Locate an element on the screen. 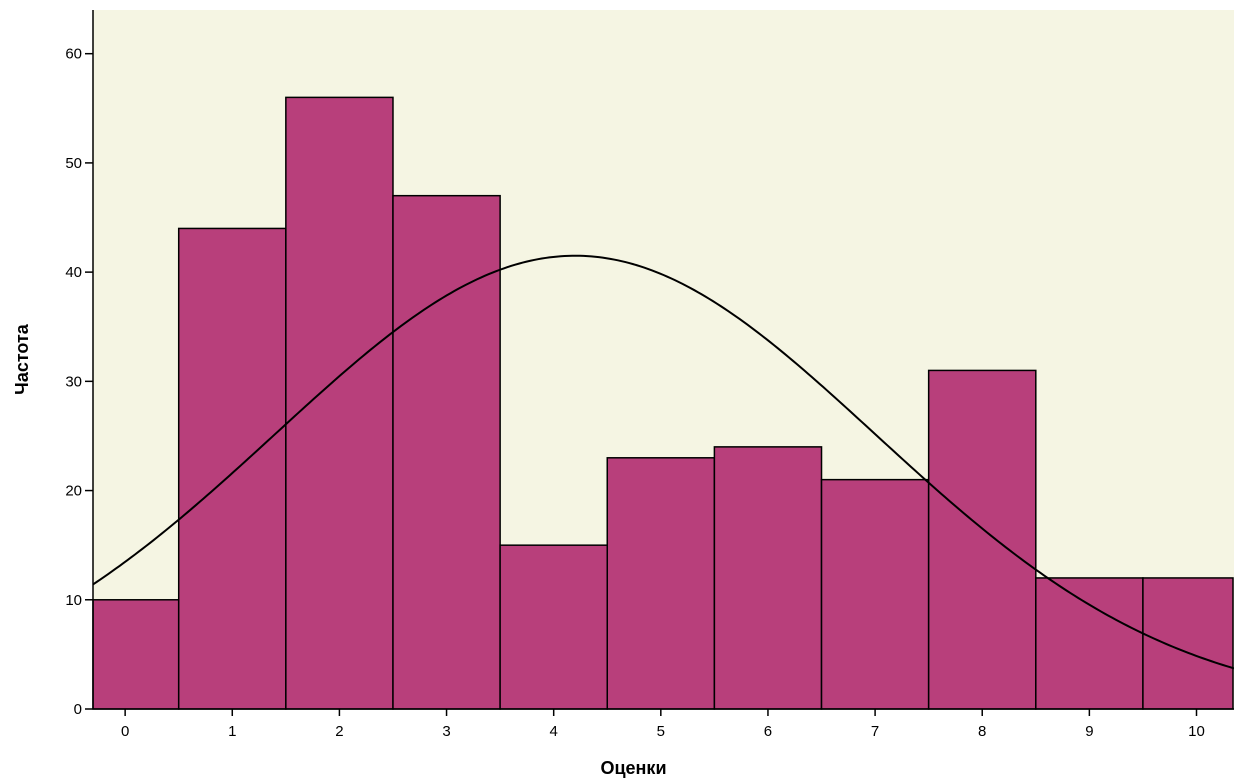  x-tick-label: 3 is located at coordinates (446, 731).